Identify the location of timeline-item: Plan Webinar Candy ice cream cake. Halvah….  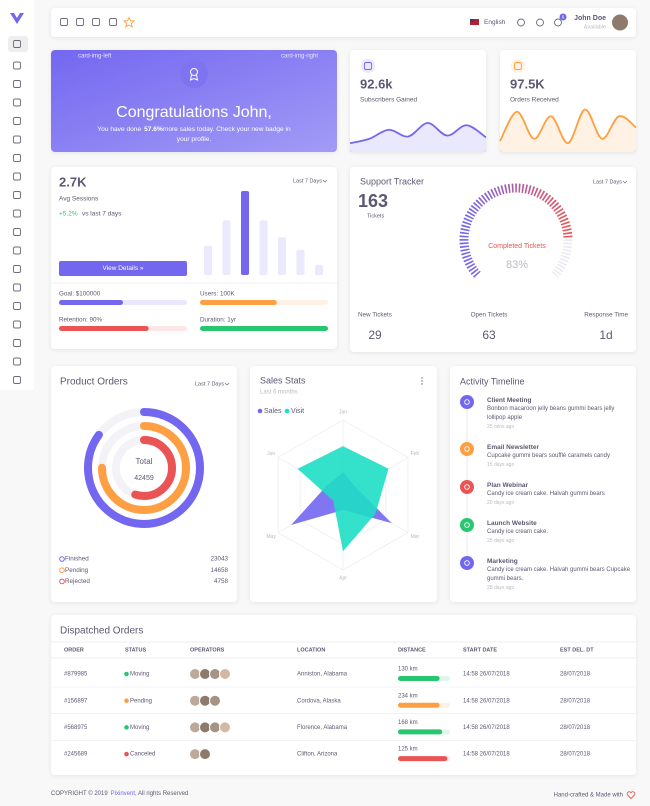
(559, 494).